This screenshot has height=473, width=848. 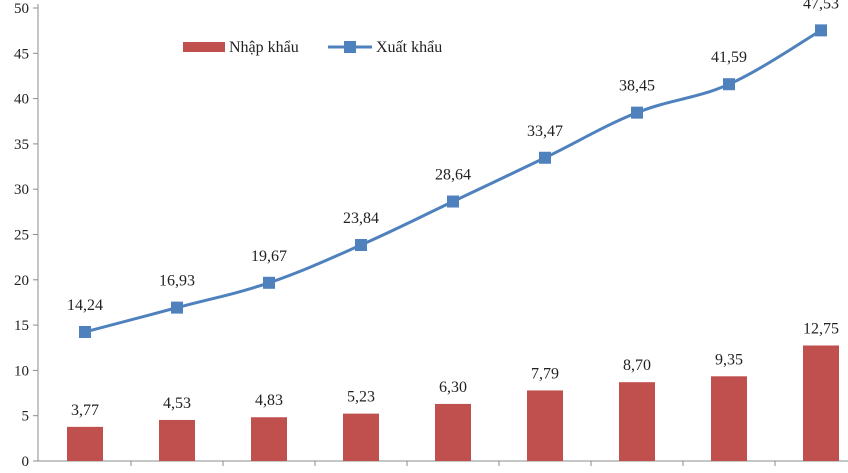 What do you see at coordinates (453, 175) in the screenshot?
I see `line-data-label: 28,64` at bounding box center [453, 175].